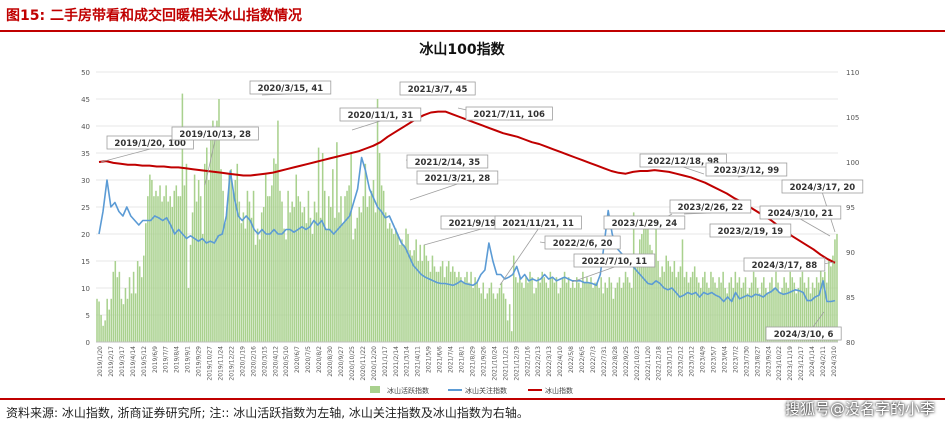 The image size is (945, 428). I want to click on x-tick-label: 2019/5/12, so click(144, 361).